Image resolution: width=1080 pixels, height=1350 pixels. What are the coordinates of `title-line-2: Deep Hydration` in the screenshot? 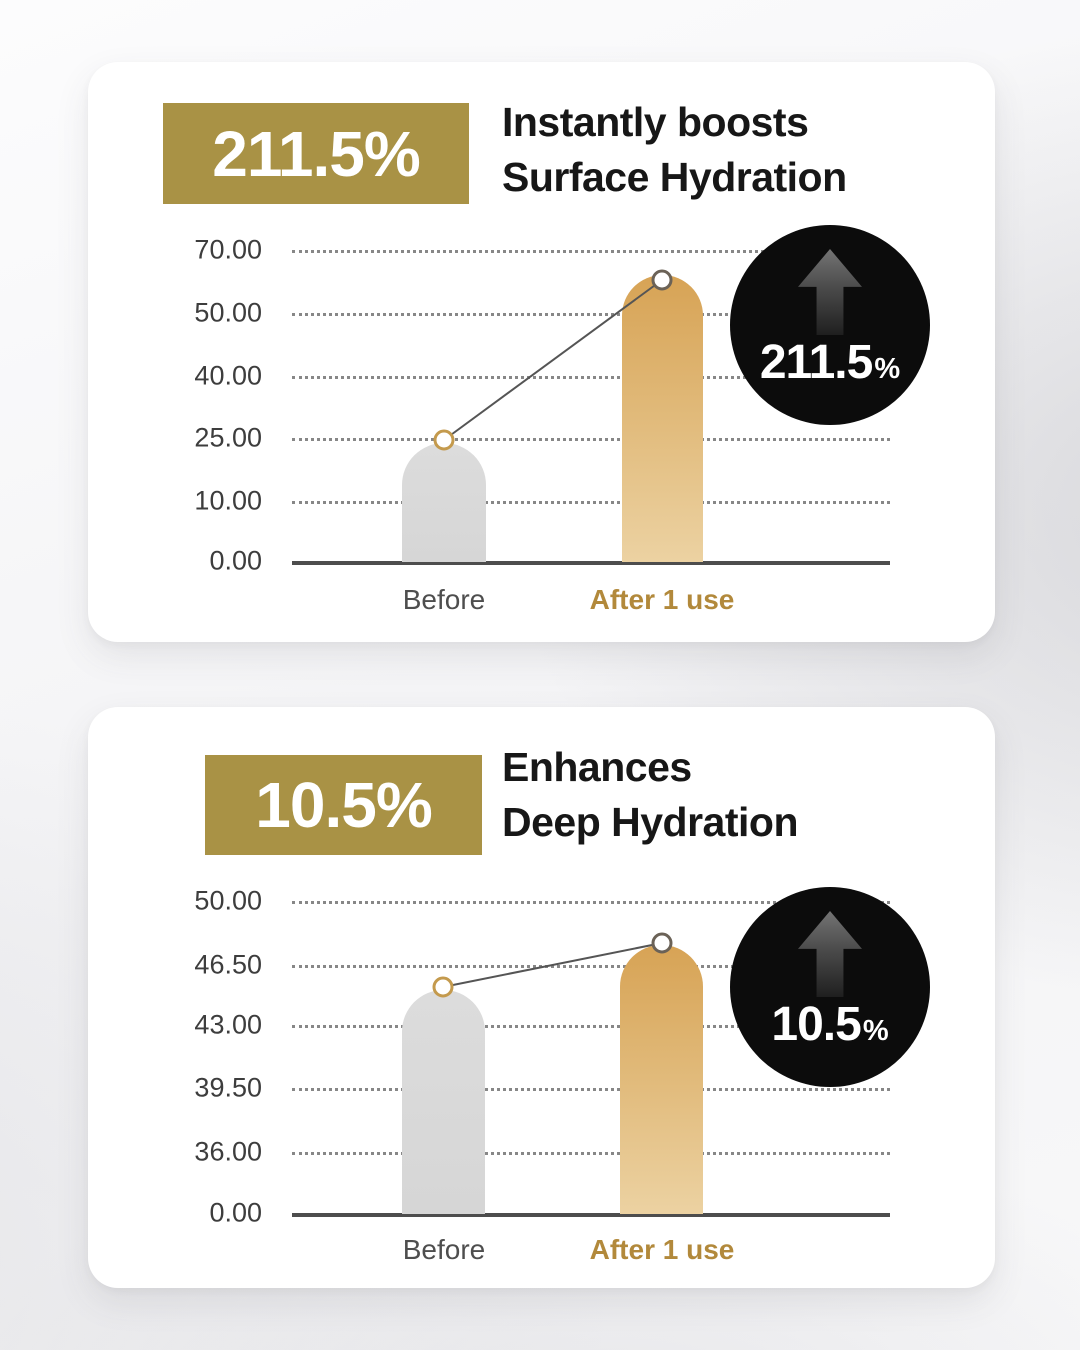 It's located at (650, 822).